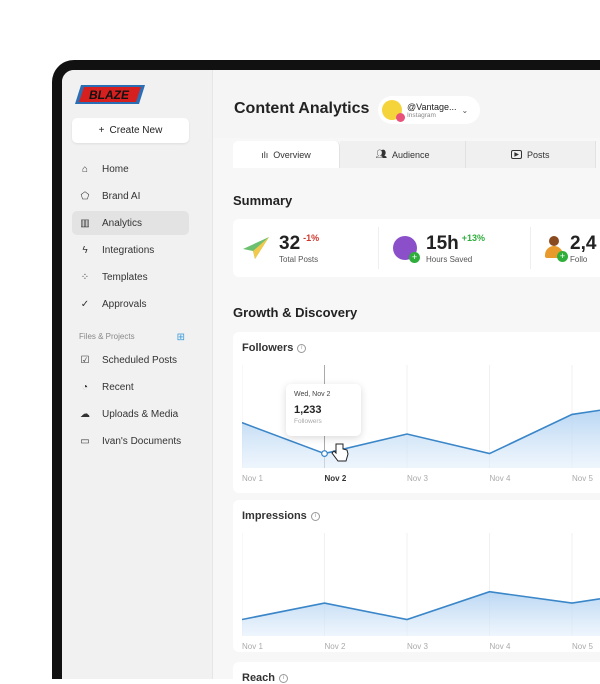 The width and height of the screenshot is (600, 684). What do you see at coordinates (130, 441) in the screenshot?
I see `sidebar-item-ivan-s-documents: ▭ Ivan's Documents` at bounding box center [130, 441].